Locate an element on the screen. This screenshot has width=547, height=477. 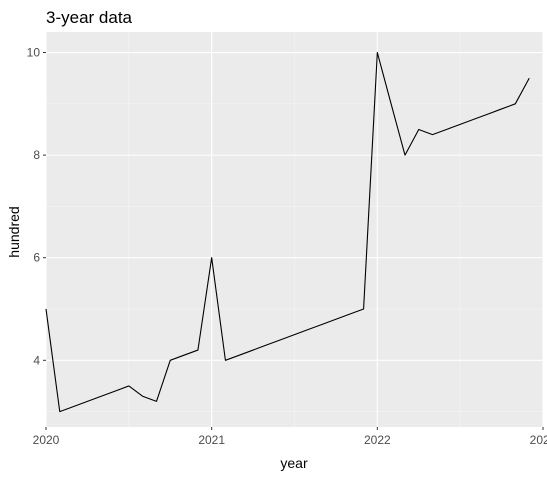
x-tick-label: 2020 is located at coordinates (46, 440).